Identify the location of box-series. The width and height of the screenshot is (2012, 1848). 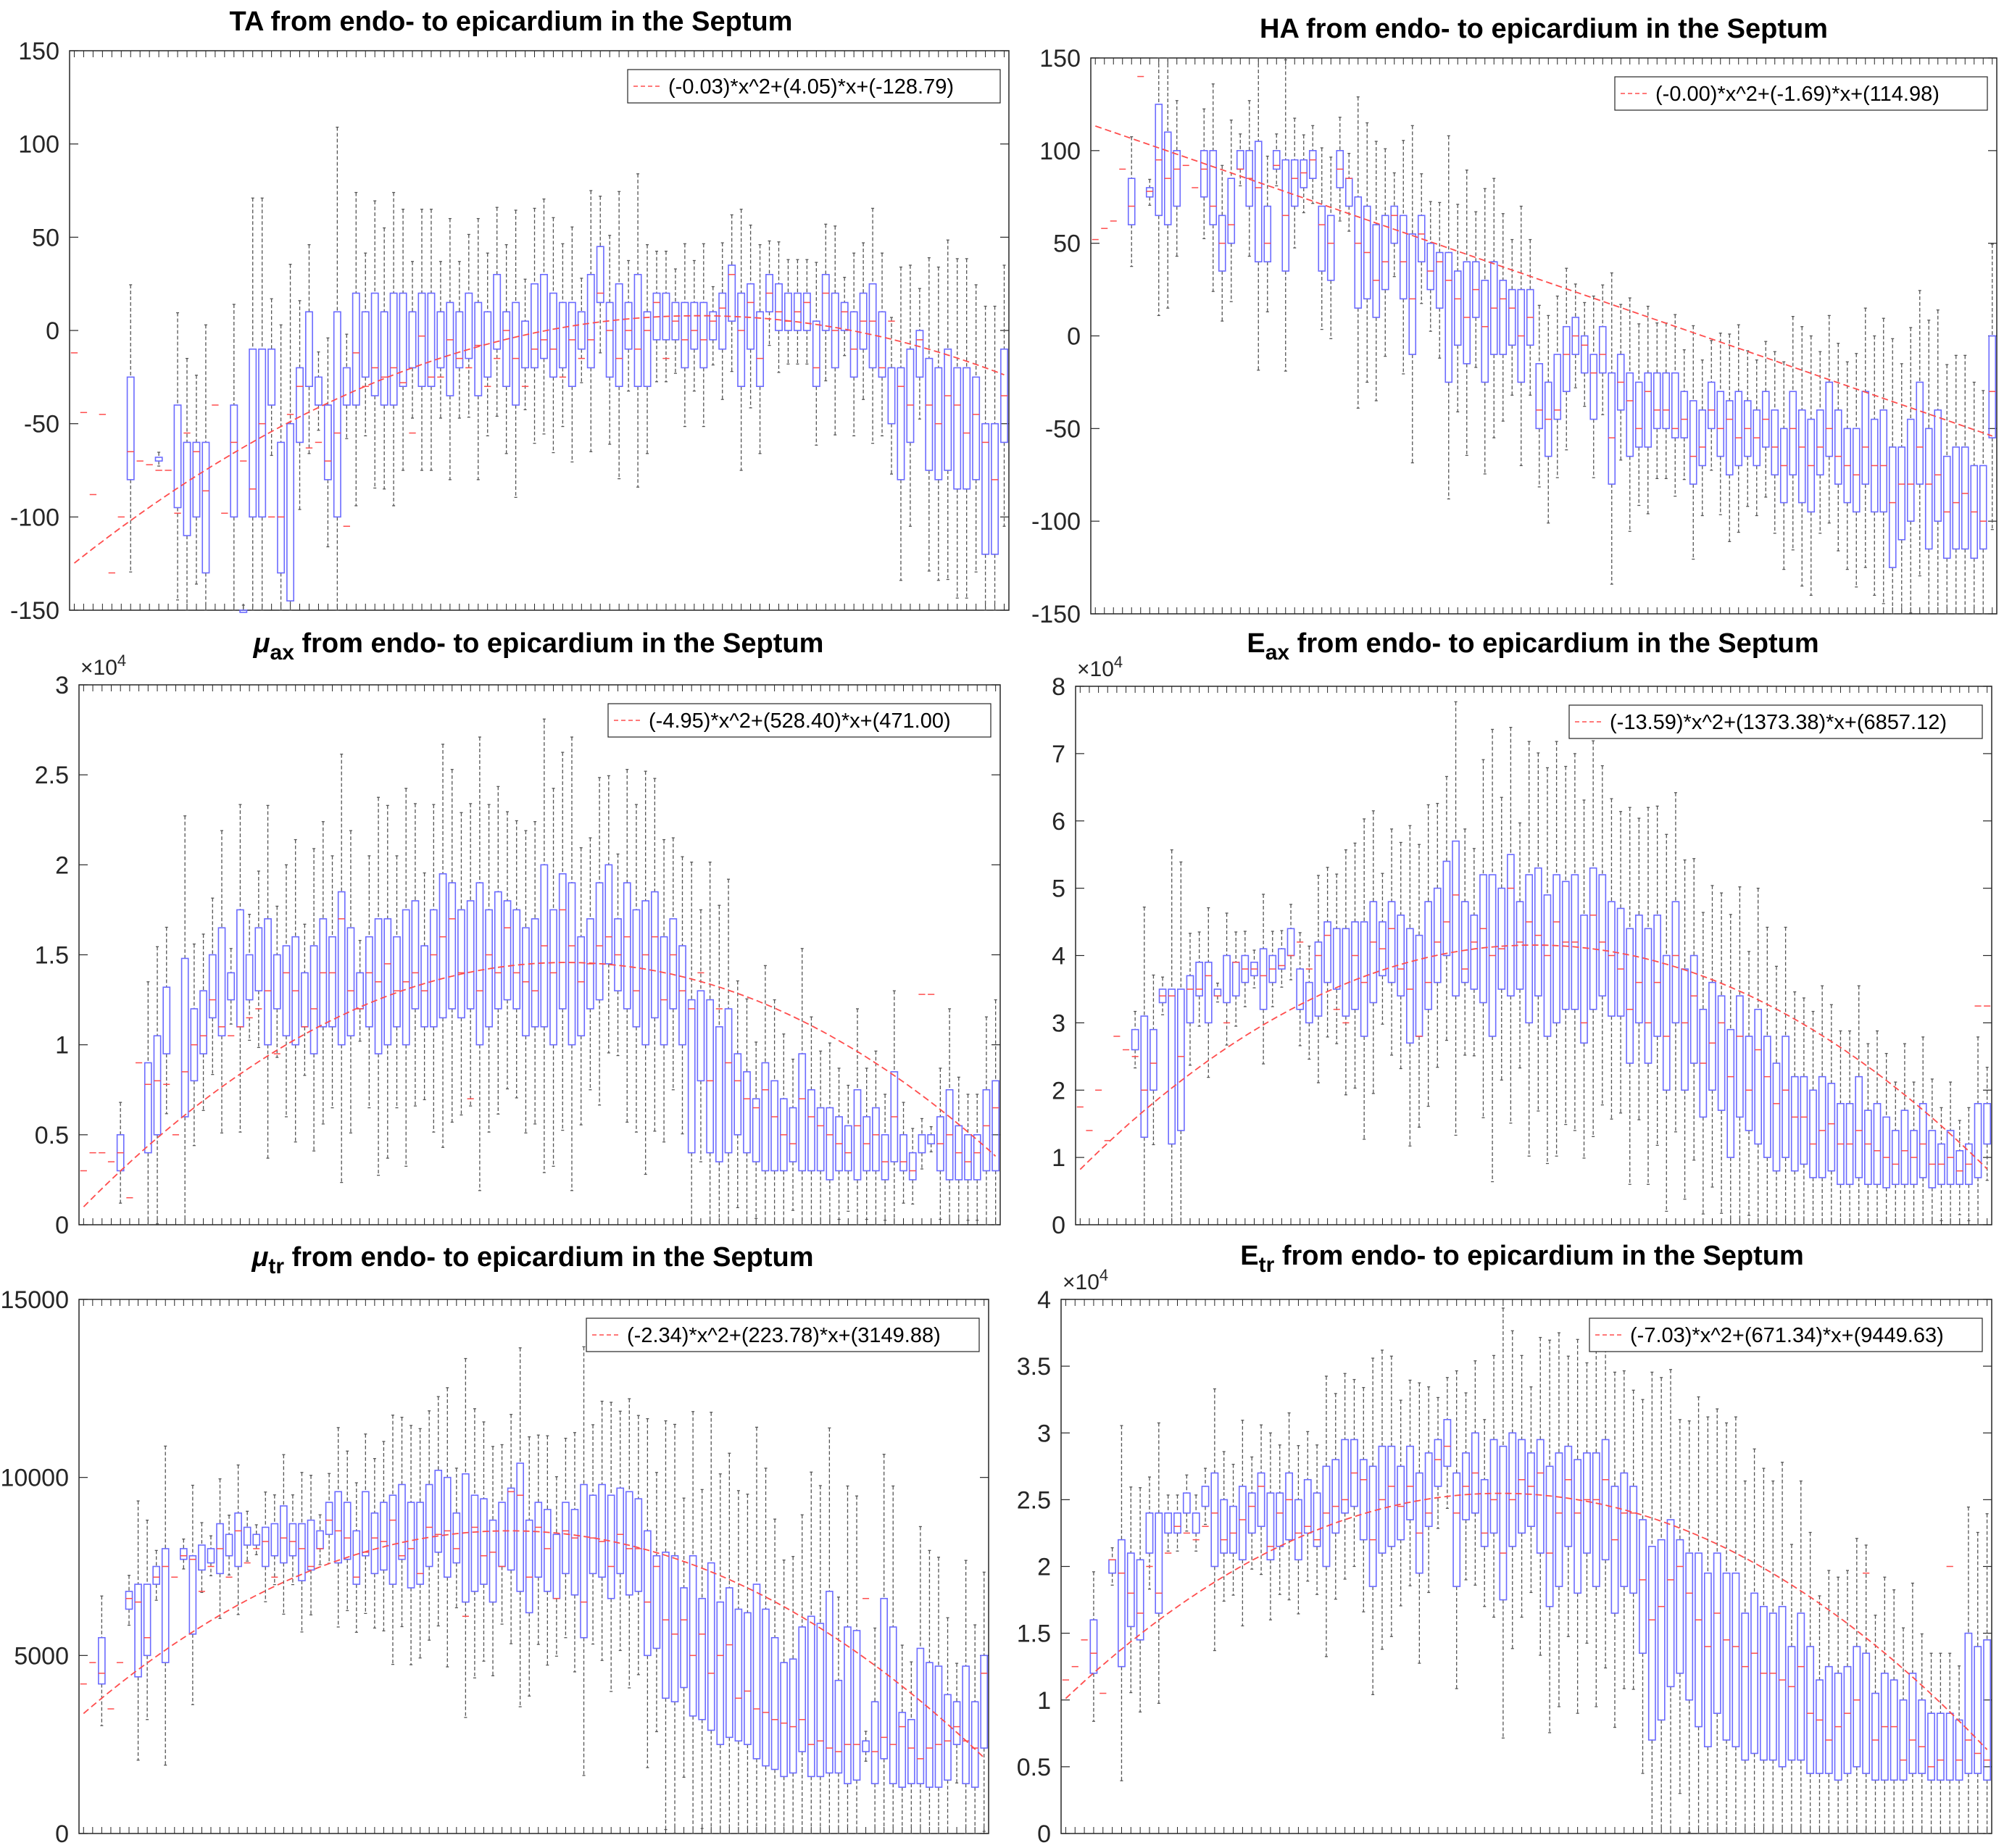
(1534, 963).